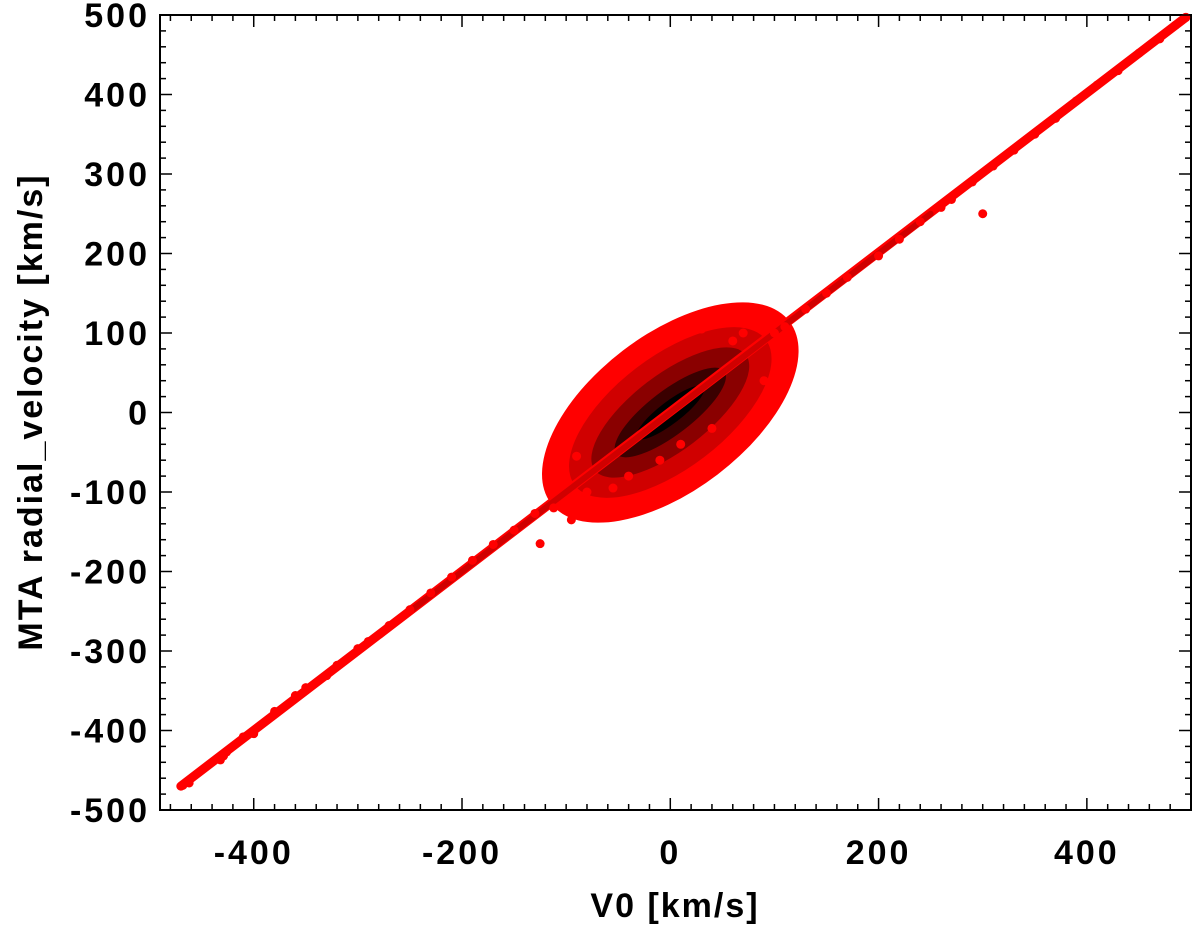 The height and width of the screenshot is (931, 1200). I want to click on y-tick-label: -100, so click(110, 493).